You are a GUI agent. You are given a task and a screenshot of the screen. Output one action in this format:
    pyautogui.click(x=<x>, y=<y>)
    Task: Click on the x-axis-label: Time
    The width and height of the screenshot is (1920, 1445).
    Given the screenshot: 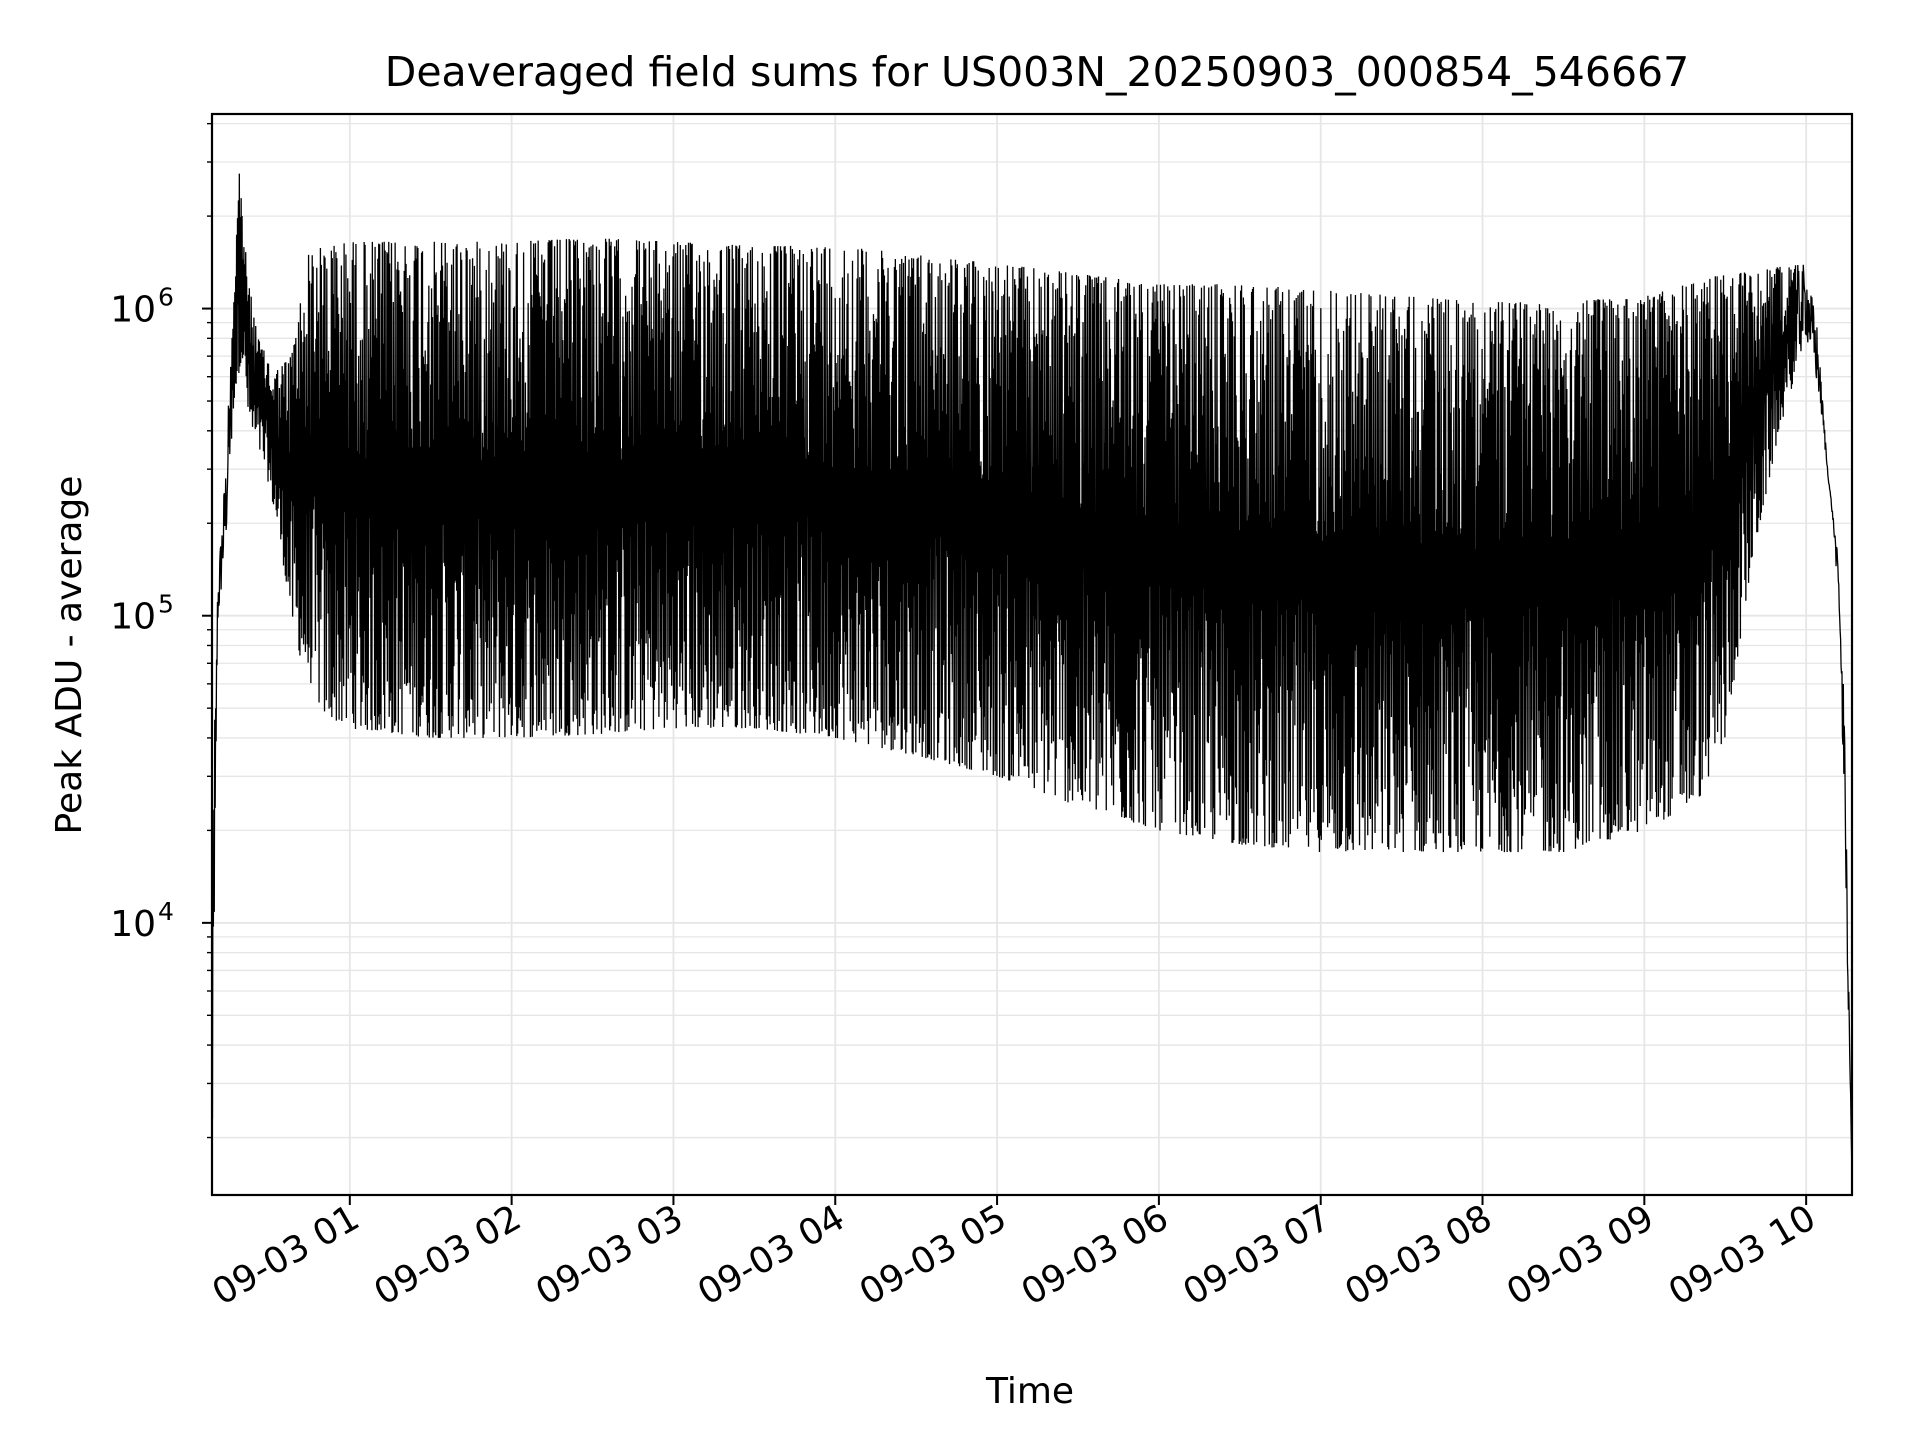 What is the action you would take?
    pyautogui.click(x=1029, y=1391)
    